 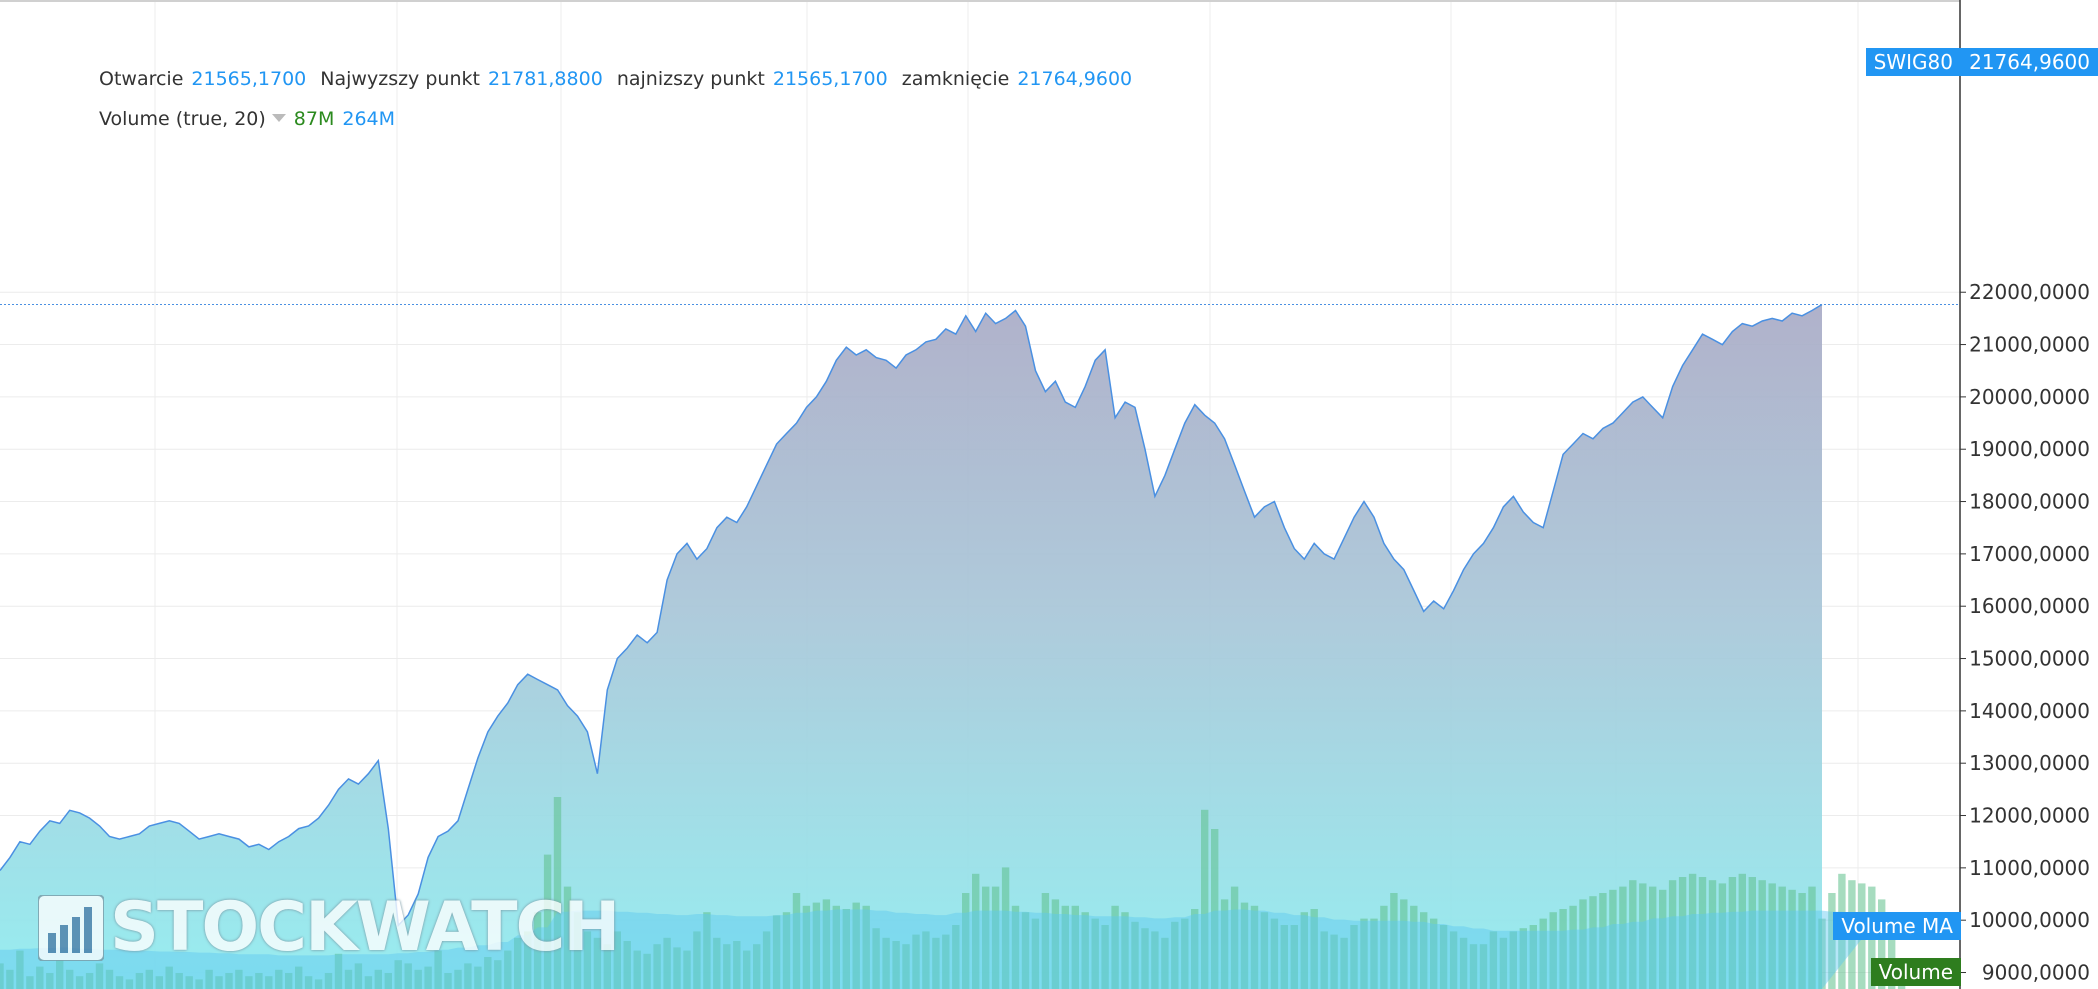 I want to click on high-label: Najwyzszy punkt, so click(x=400, y=79).